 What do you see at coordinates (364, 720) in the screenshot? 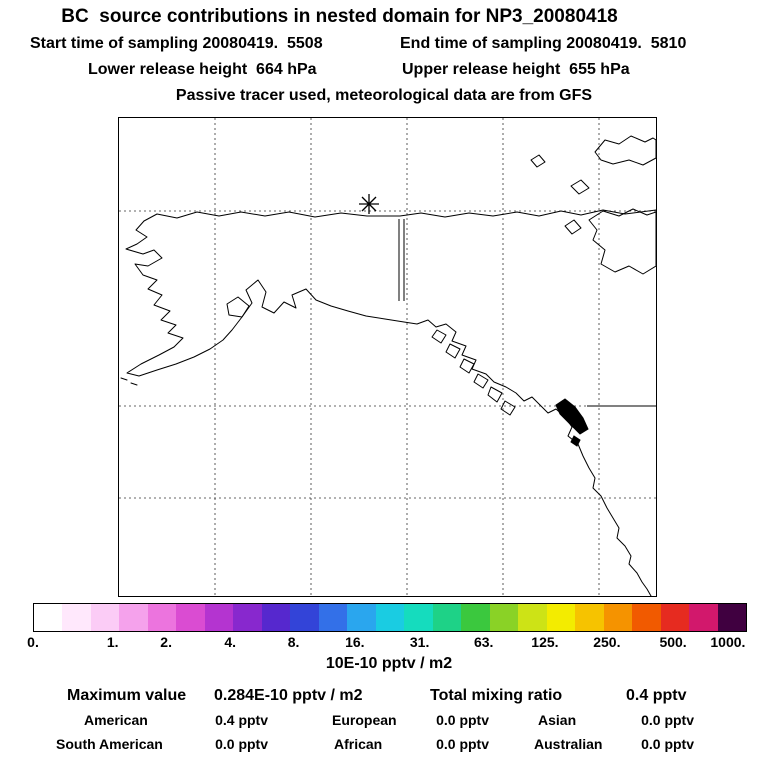
I see `region-name: European` at bounding box center [364, 720].